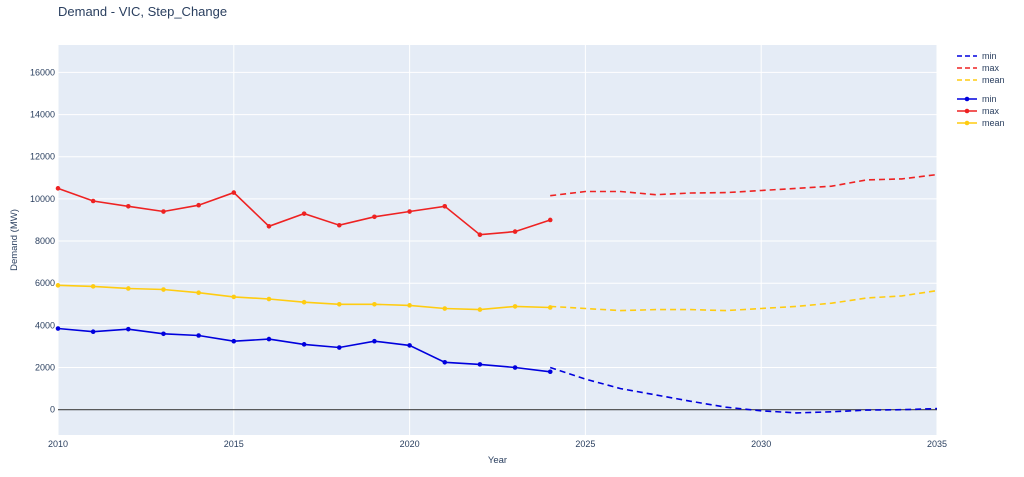  What do you see at coordinates (761, 444) in the screenshot?
I see `x-tick-label: 2030` at bounding box center [761, 444].